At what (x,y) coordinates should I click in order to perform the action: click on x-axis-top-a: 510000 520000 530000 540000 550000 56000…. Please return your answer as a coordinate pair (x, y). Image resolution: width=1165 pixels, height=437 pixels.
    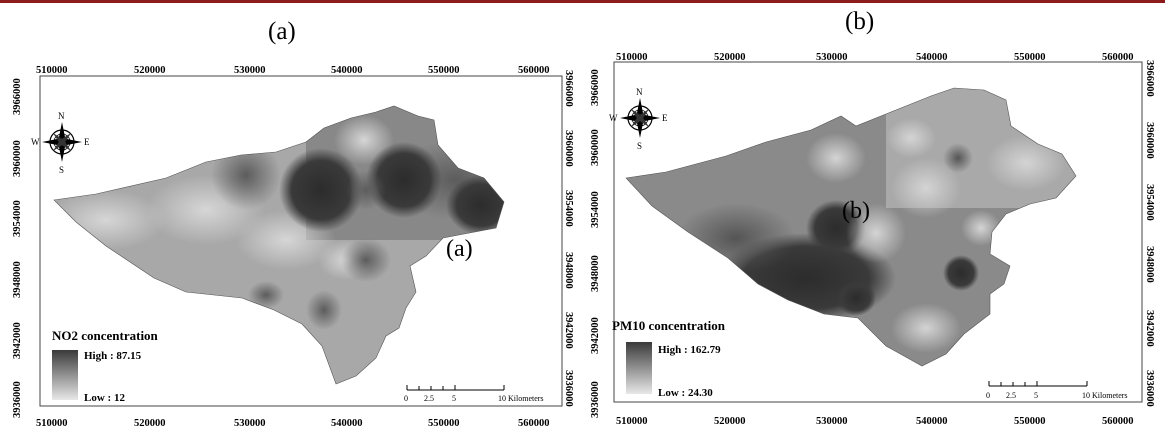
    Looking at the image, I should click on (293, 70).